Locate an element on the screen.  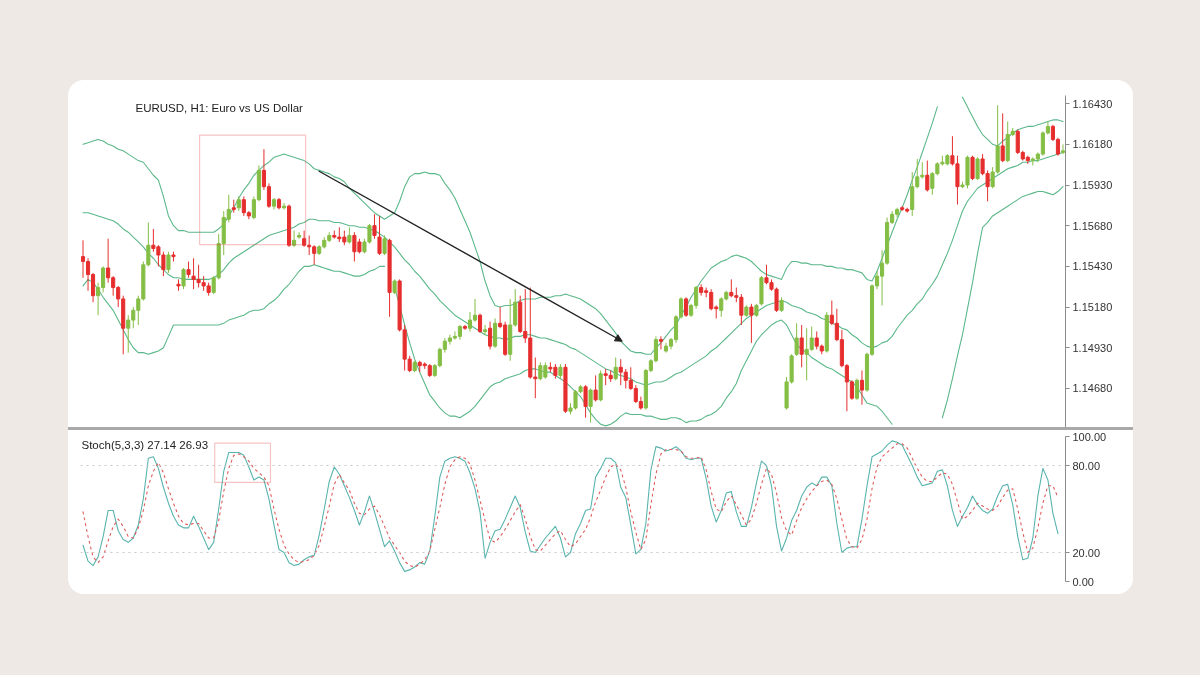
y-tick-label: 1.15180 is located at coordinates (1092, 307).